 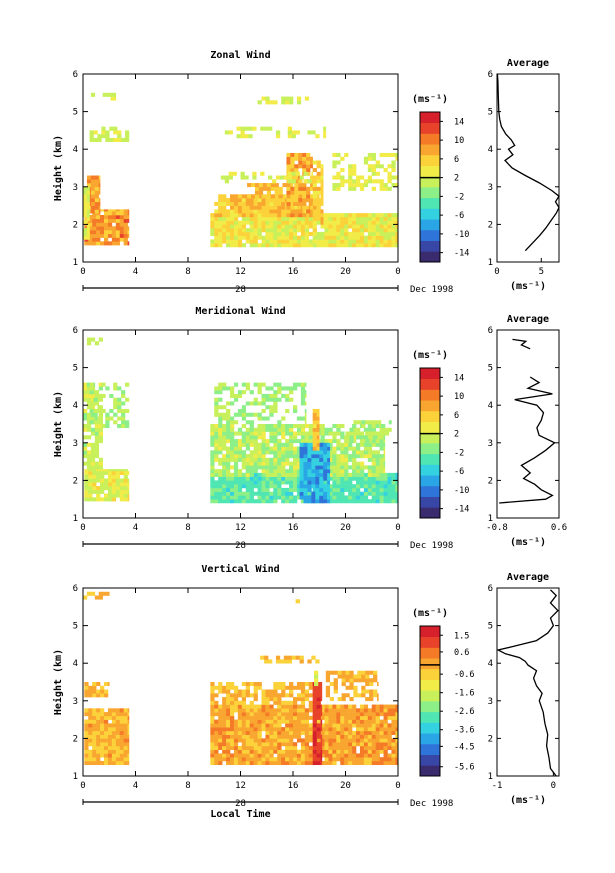 What do you see at coordinates (430, 771) in the screenshot?
I see `colorbar-swatch` at bounding box center [430, 771].